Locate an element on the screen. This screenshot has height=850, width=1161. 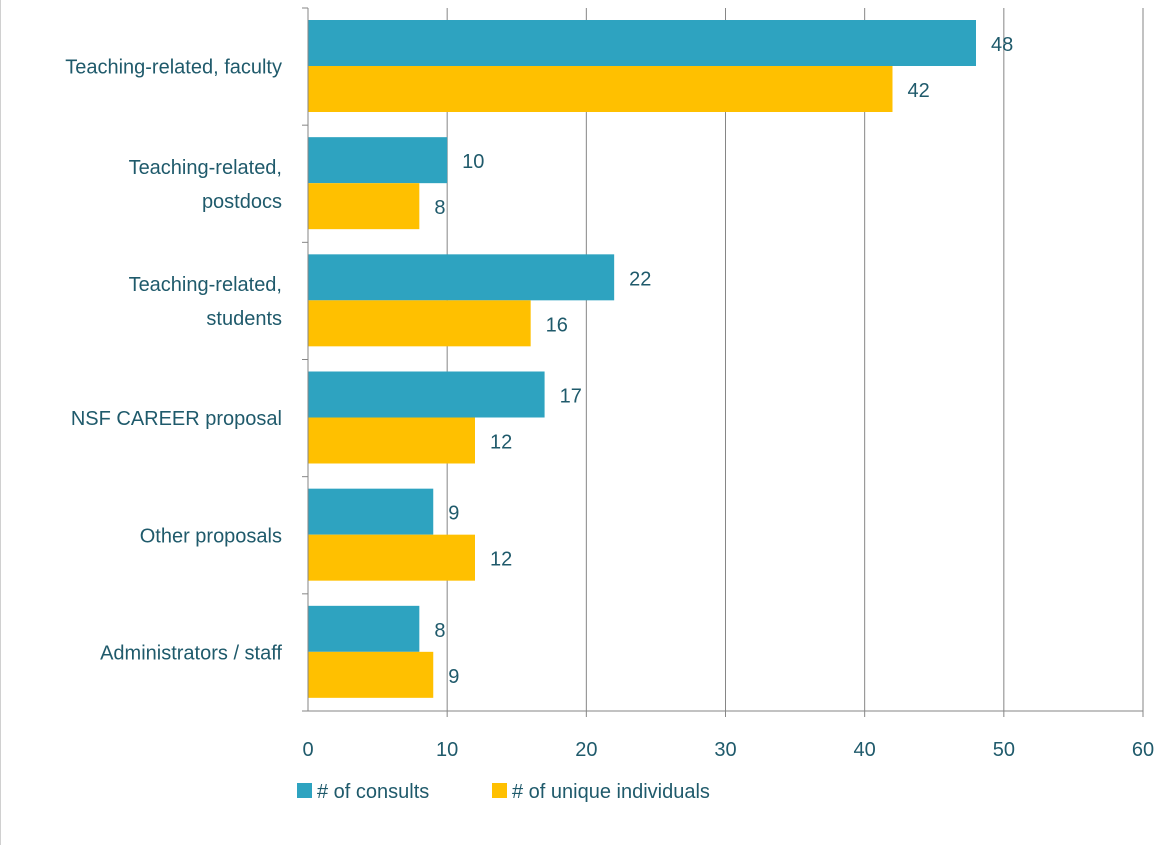
data-label: 22 is located at coordinates (640, 279).